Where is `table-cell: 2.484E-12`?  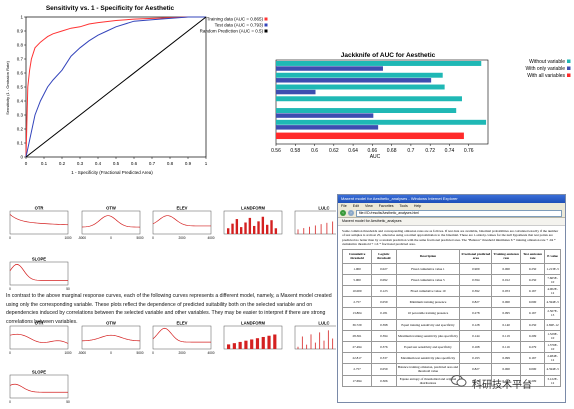
table-cell: 2.484E-12 is located at coordinates (552, 358).